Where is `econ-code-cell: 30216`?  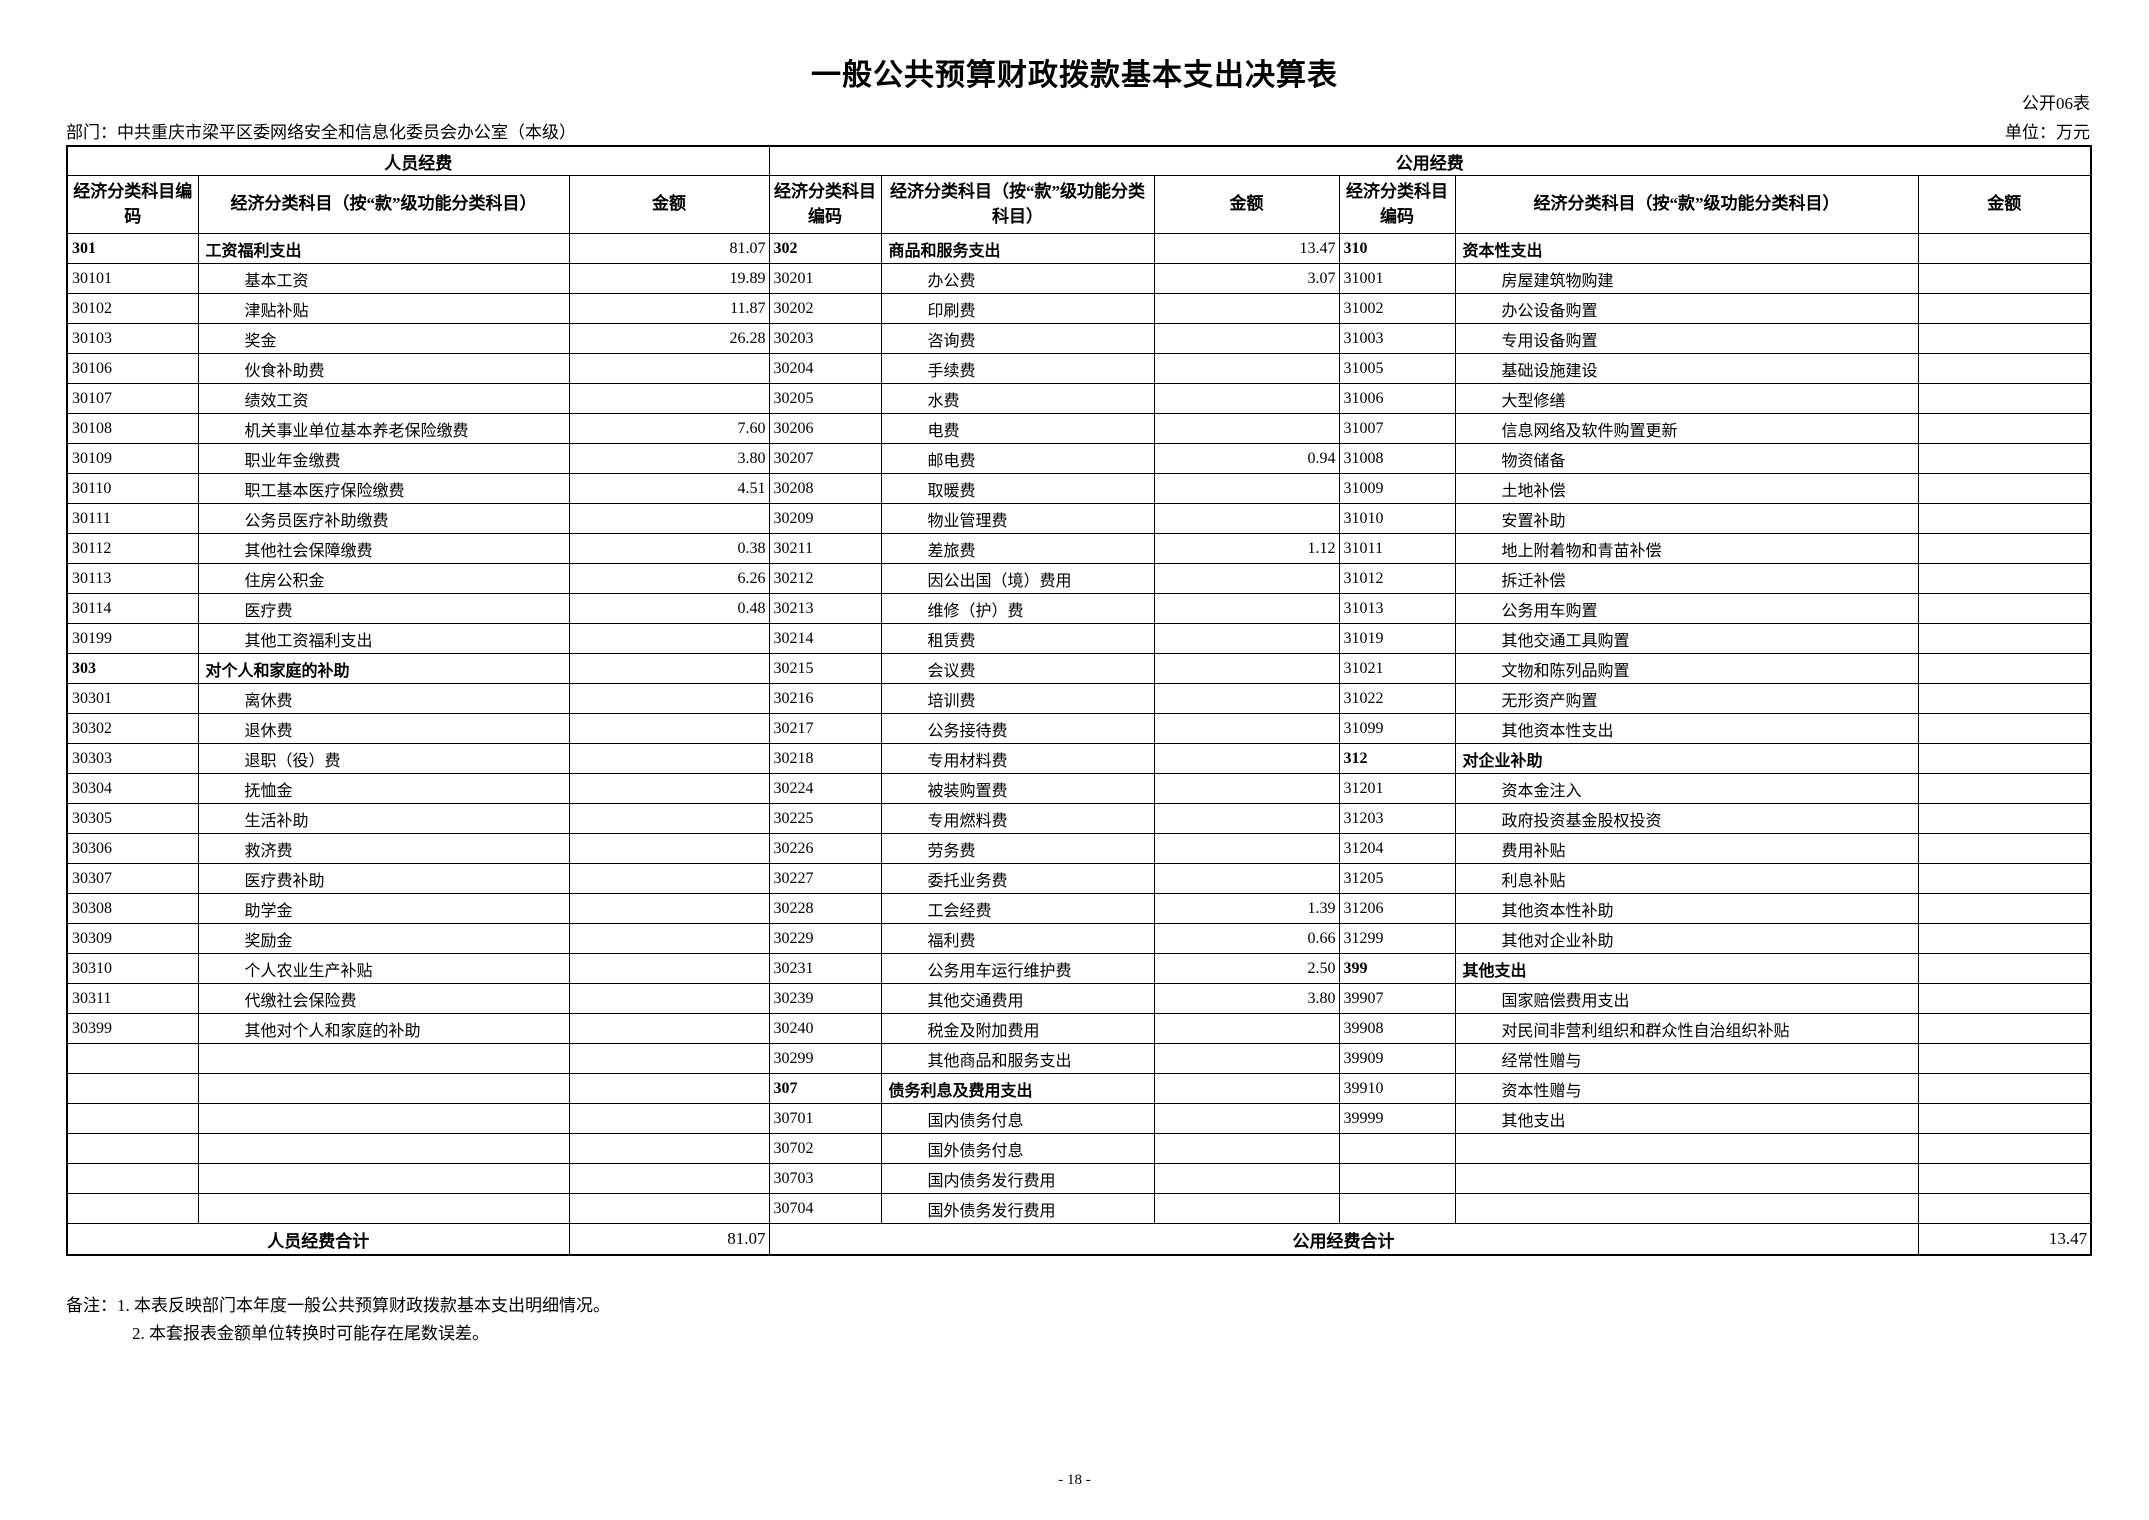 econ-code-cell: 30216 is located at coordinates (825, 698).